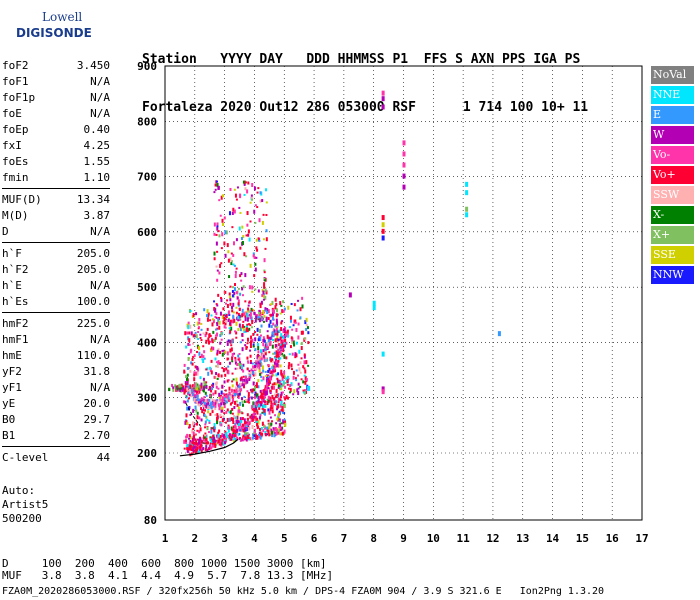  I want to click on logo-line-2: DIGISONDE, so click(54, 33).